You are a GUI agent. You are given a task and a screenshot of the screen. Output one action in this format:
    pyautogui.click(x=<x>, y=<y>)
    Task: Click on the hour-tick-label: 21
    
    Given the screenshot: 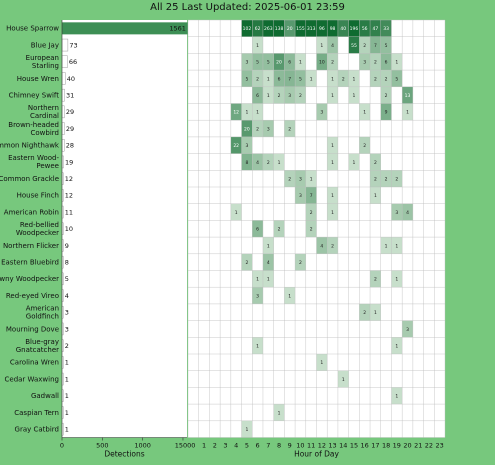 What is the action you would take?
    pyautogui.click(x=418, y=446)
    